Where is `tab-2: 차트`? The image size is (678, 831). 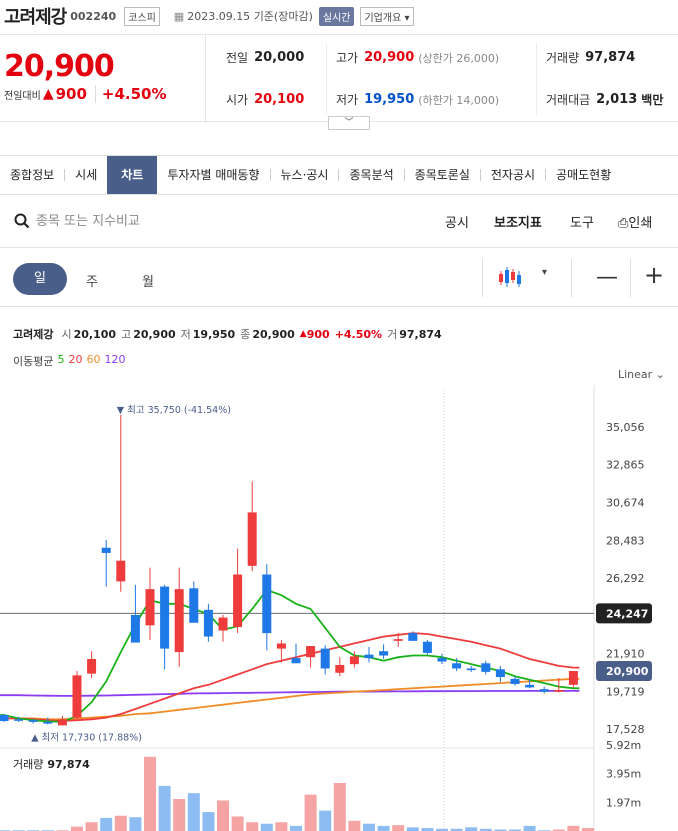 tab-2: 차트 is located at coordinates (132, 175).